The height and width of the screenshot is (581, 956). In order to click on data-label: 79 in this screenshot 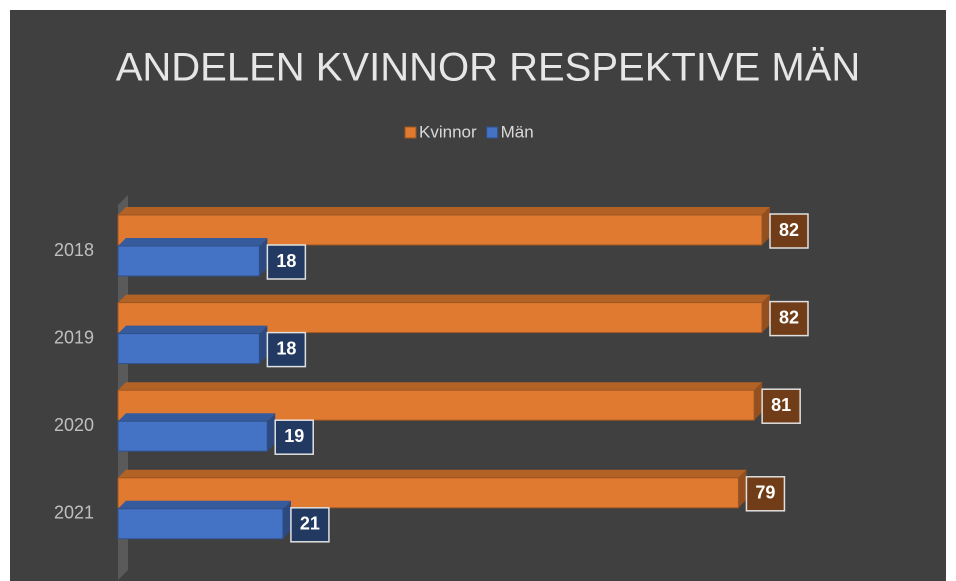, I will do `click(765, 493)`.